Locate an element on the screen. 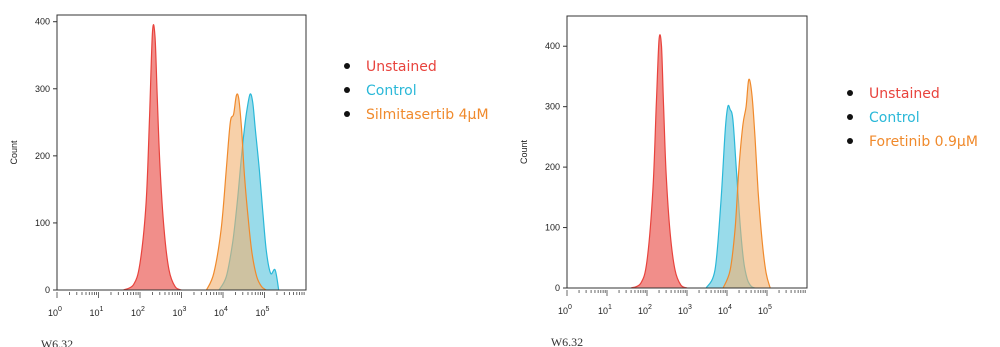  legend-label: Foretinib 0.9µM is located at coordinates (923, 142).